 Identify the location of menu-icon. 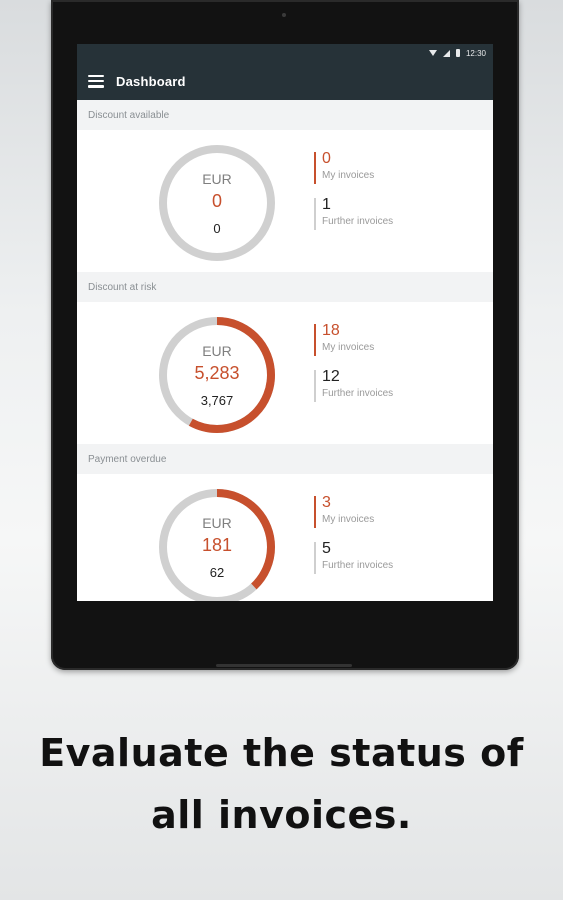
(96, 81).